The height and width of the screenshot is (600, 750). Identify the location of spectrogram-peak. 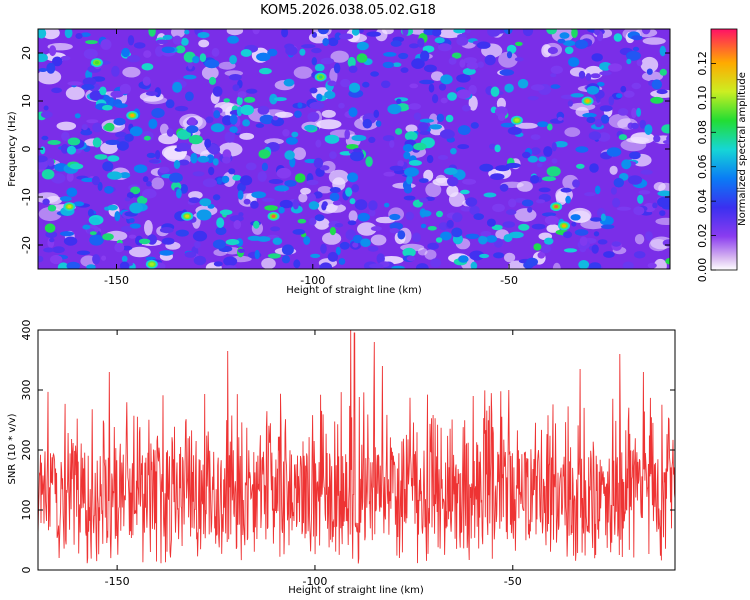
(516, 120).